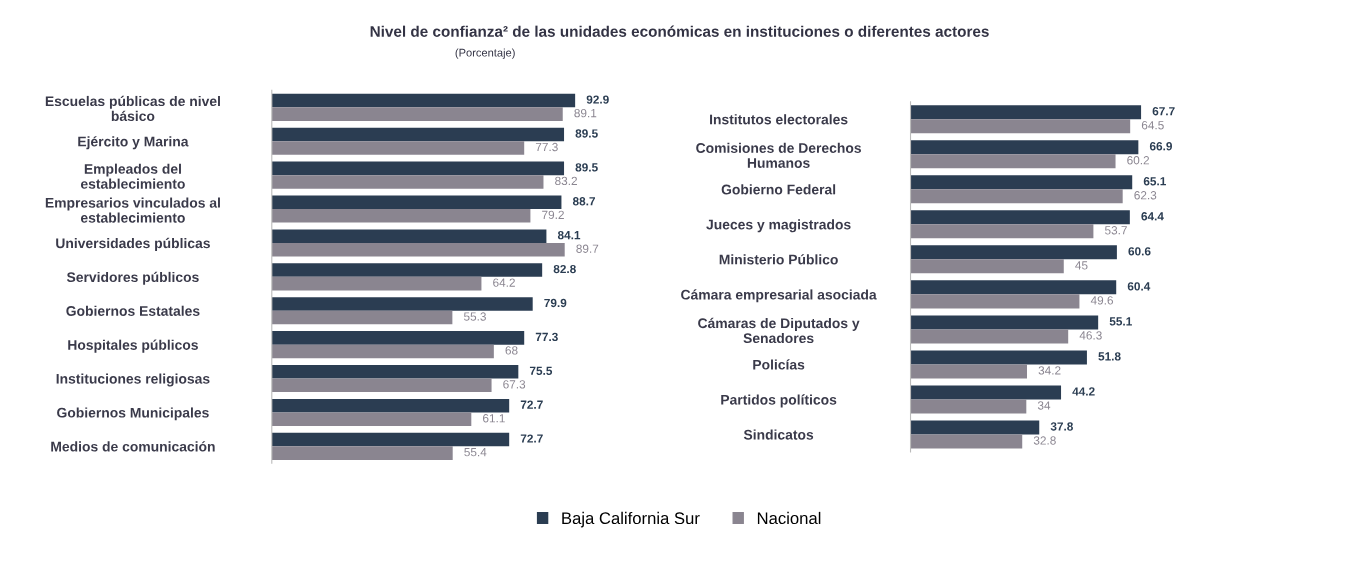 The image size is (1359, 565). What do you see at coordinates (132, 210) in the screenshot?
I see `y-tick-label: Empresarios vinculados al establecimiento` at bounding box center [132, 210].